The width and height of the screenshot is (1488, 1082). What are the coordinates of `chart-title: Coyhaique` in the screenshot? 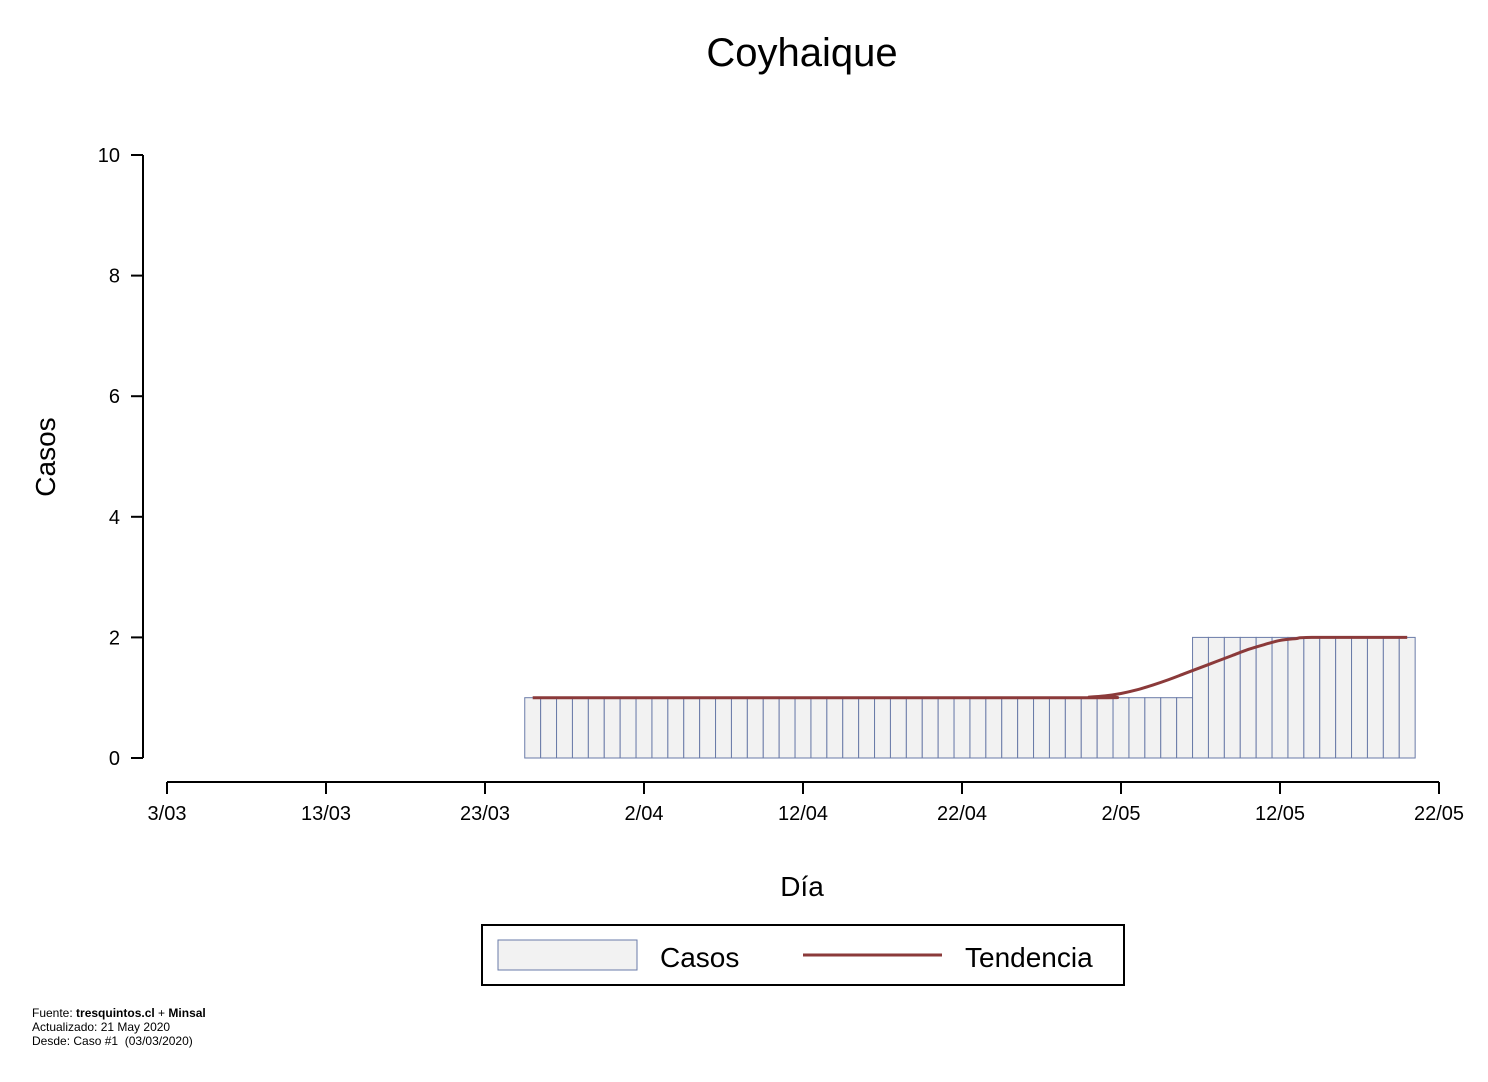 It's located at (801, 53).